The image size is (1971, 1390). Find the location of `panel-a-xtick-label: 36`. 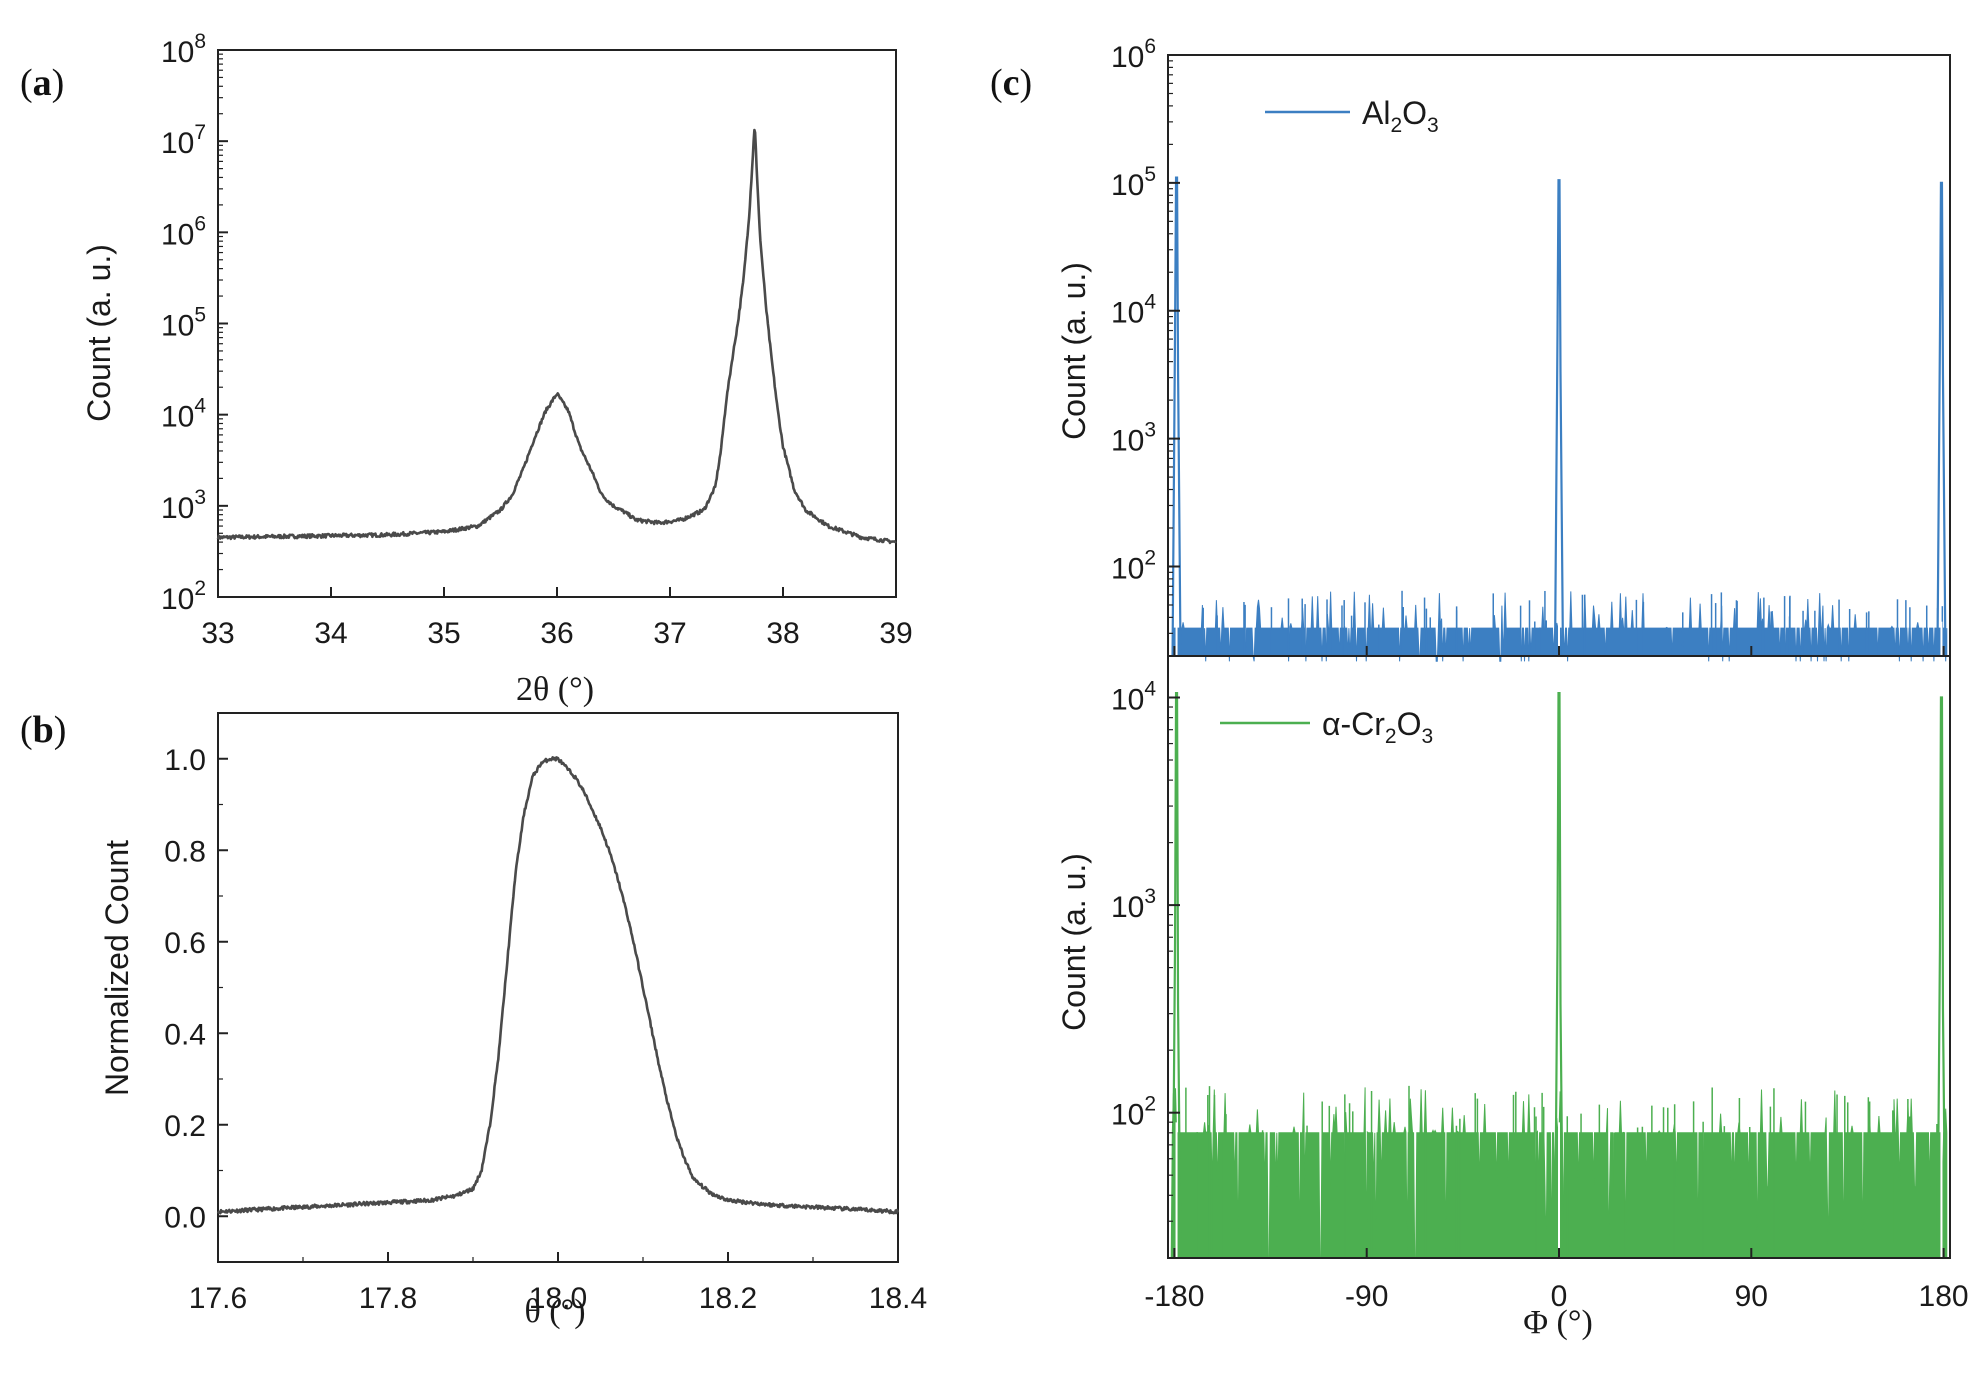

panel-a-xtick-label: 36 is located at coordinates (556, 633).